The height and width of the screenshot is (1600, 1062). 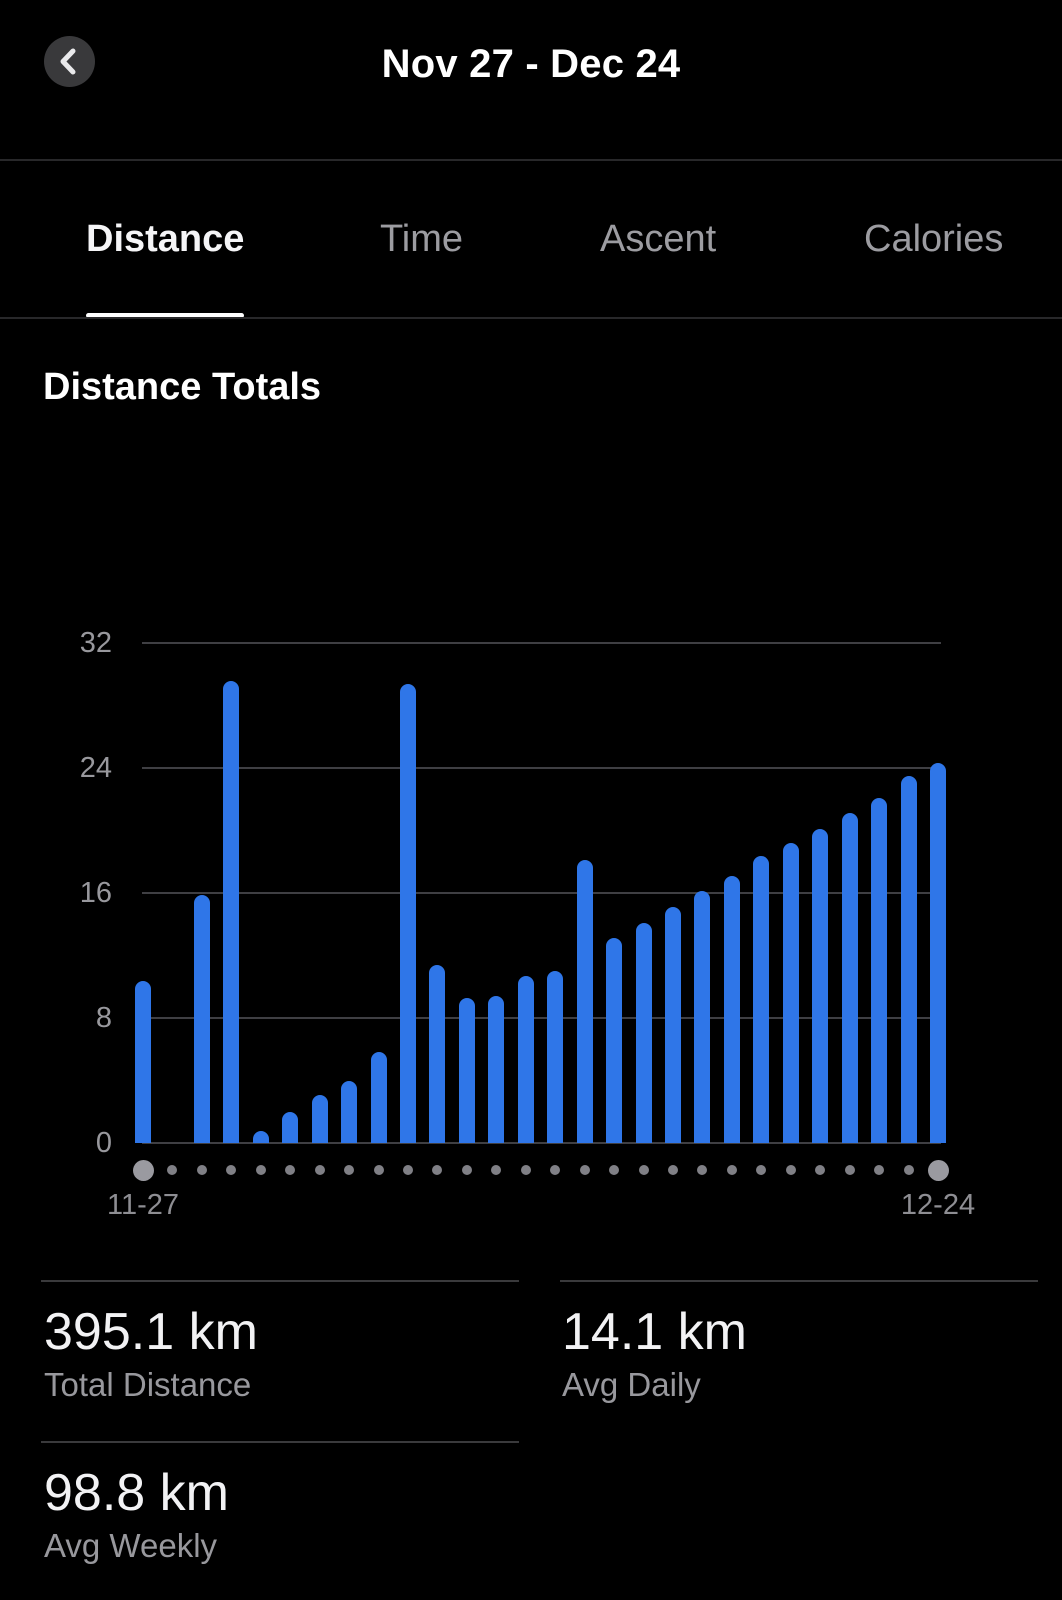 I want to click on header-divider, so click(x=531, y=160).